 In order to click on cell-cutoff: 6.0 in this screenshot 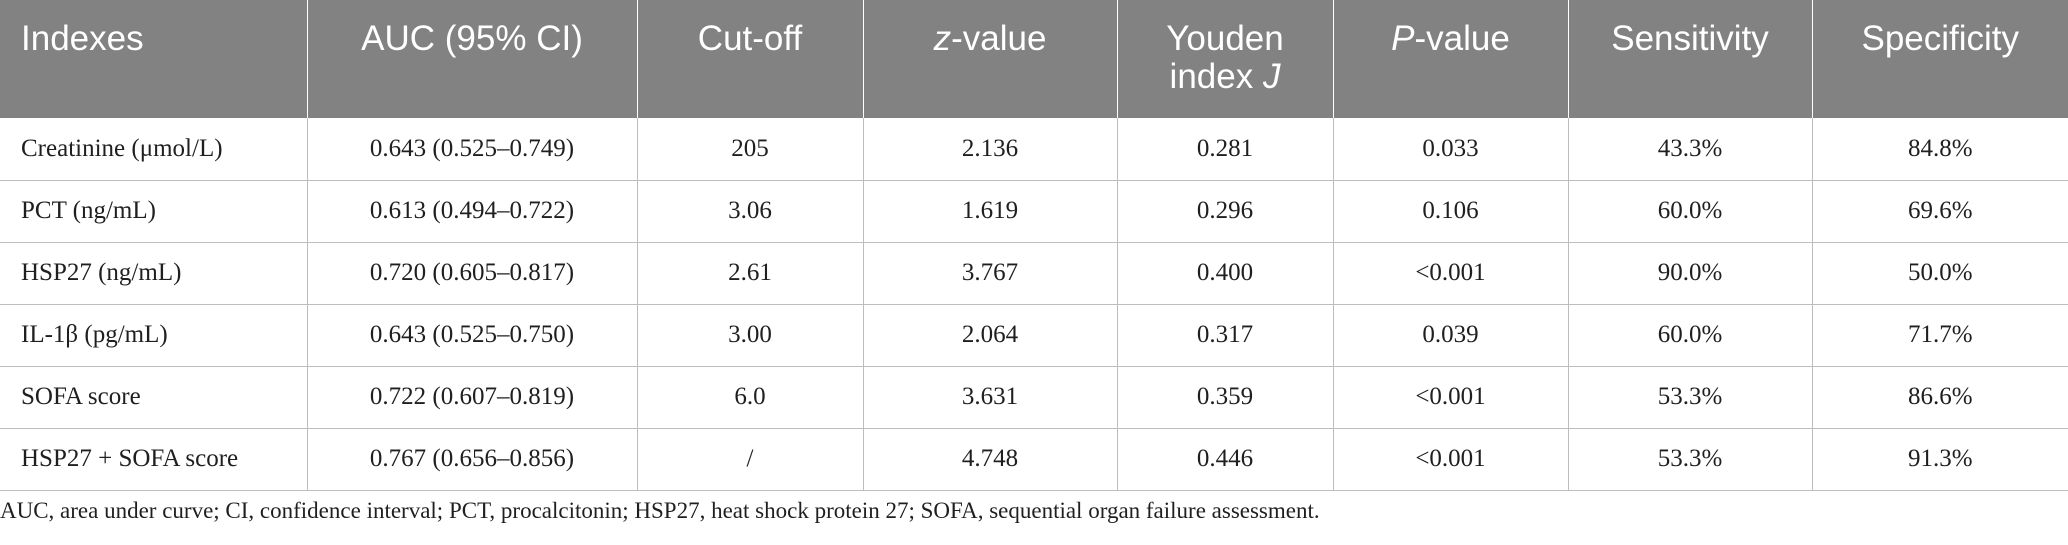, I will do `click(750, 397)`.